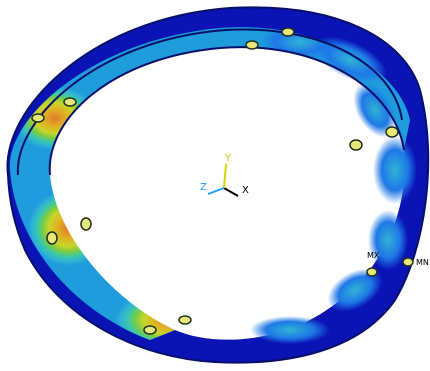  Describe the element at coordinates (373, 255) in the screenshot. I see `mx-marker: MX` at that location.